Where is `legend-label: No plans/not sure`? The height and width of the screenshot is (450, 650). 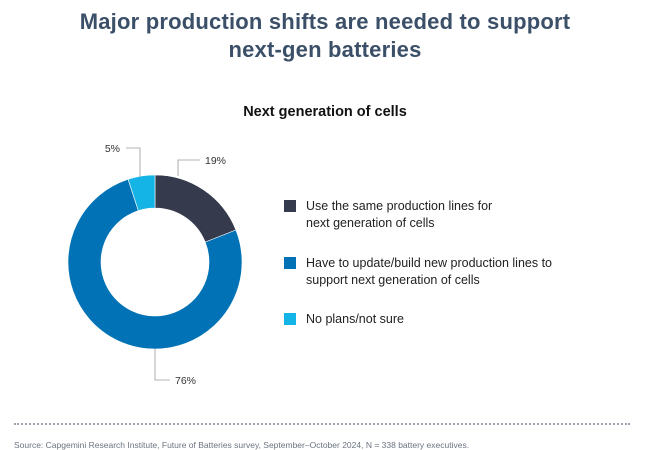
legend-label: No plans/not sure is located at coordinates (355, 319).